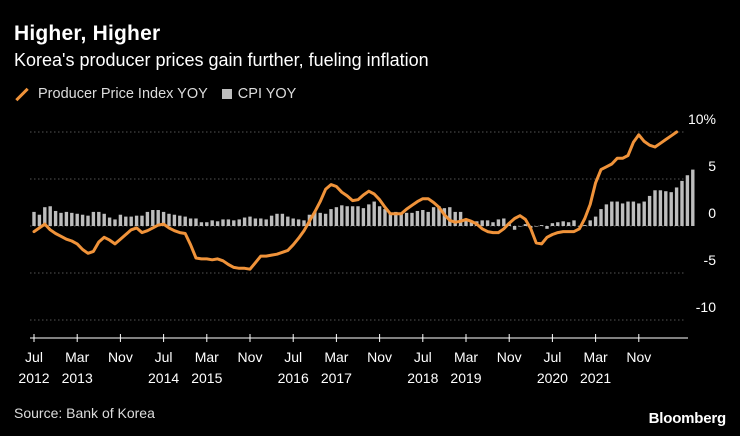 The height and width of the screenshot is (436, 740). Describe the element at coordinates (77, 378) in the screenshot. I see `x-tick-year-label: 2013` at that location.